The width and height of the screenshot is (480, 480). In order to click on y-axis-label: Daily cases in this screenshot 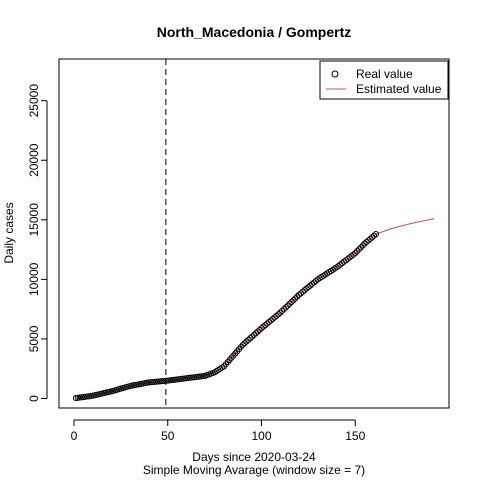, I will do `click(9, 232)`.